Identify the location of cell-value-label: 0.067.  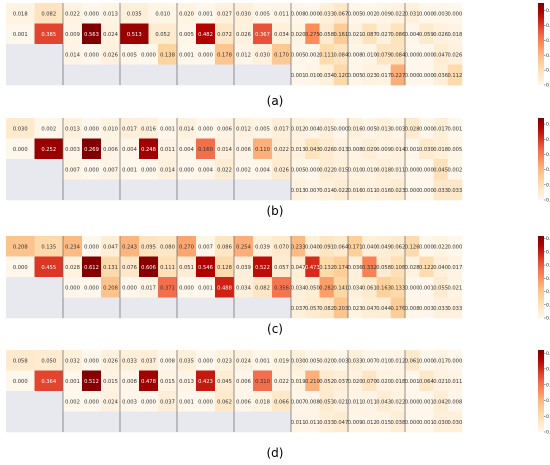
(340, 14).